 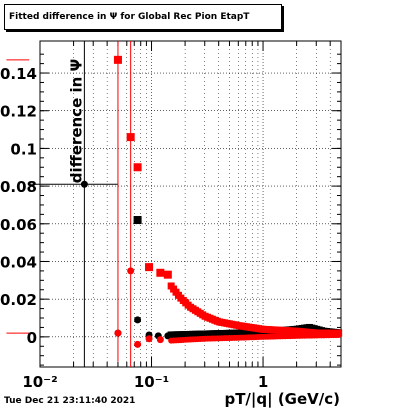 What do you see at coordinates (18, 300) in the screenshot?
I see `y-tick-label: 0.02` at bounding box center [18, 300].